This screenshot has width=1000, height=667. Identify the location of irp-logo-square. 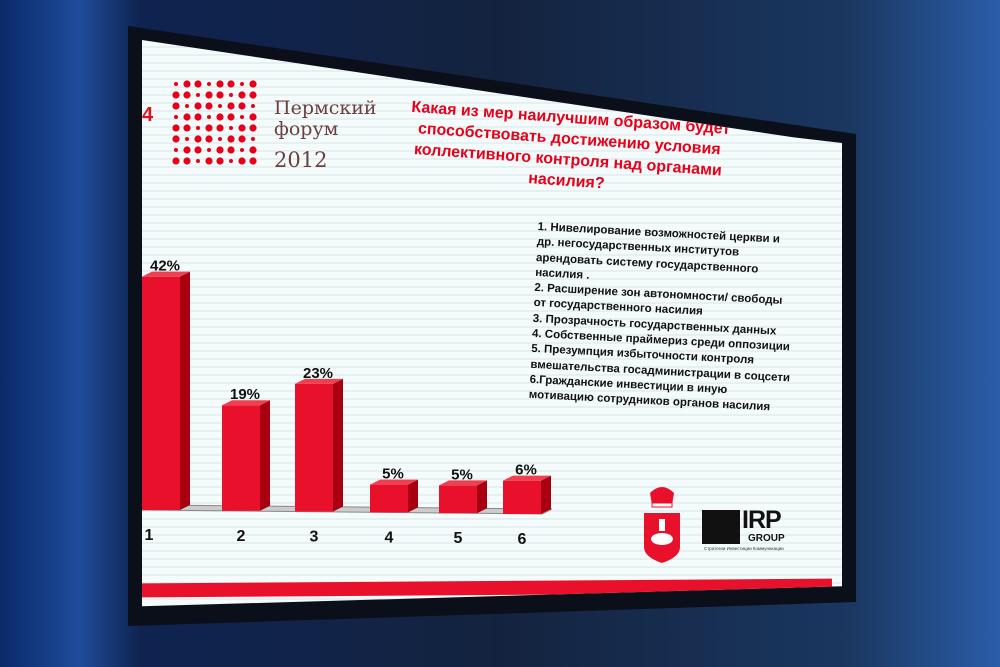
(721, 527).